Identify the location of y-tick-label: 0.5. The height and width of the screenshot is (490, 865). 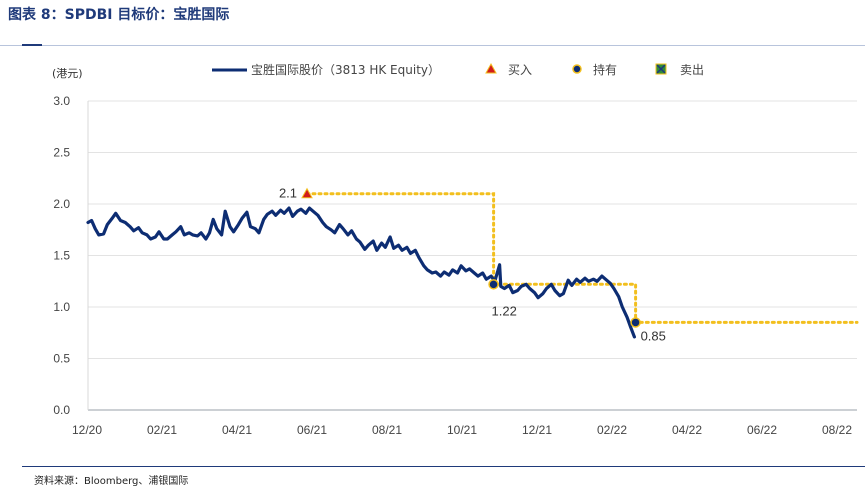
(61, 359).